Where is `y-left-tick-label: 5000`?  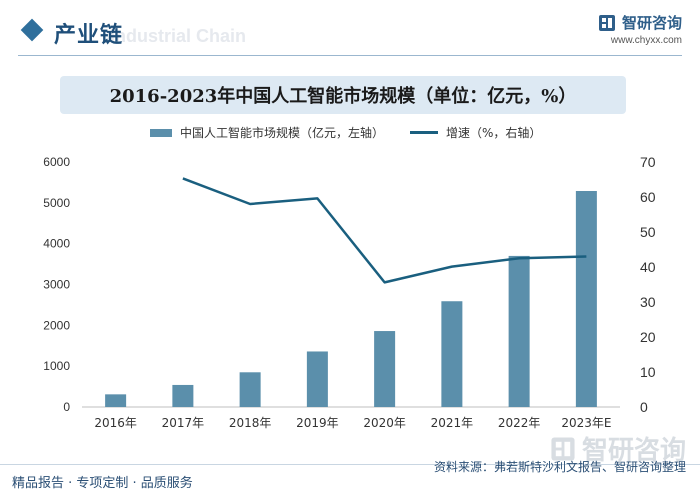 y-left-tick-label: 5000 is located at coordinates (56, 203).